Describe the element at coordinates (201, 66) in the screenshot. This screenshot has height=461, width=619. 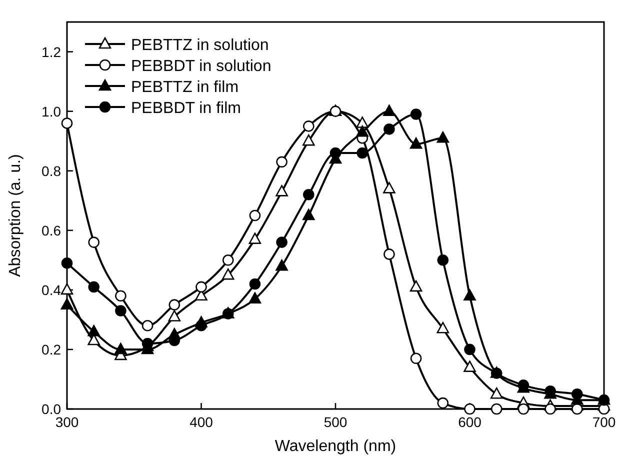
I see `legend-label: PEBBDT in solution` at that location.